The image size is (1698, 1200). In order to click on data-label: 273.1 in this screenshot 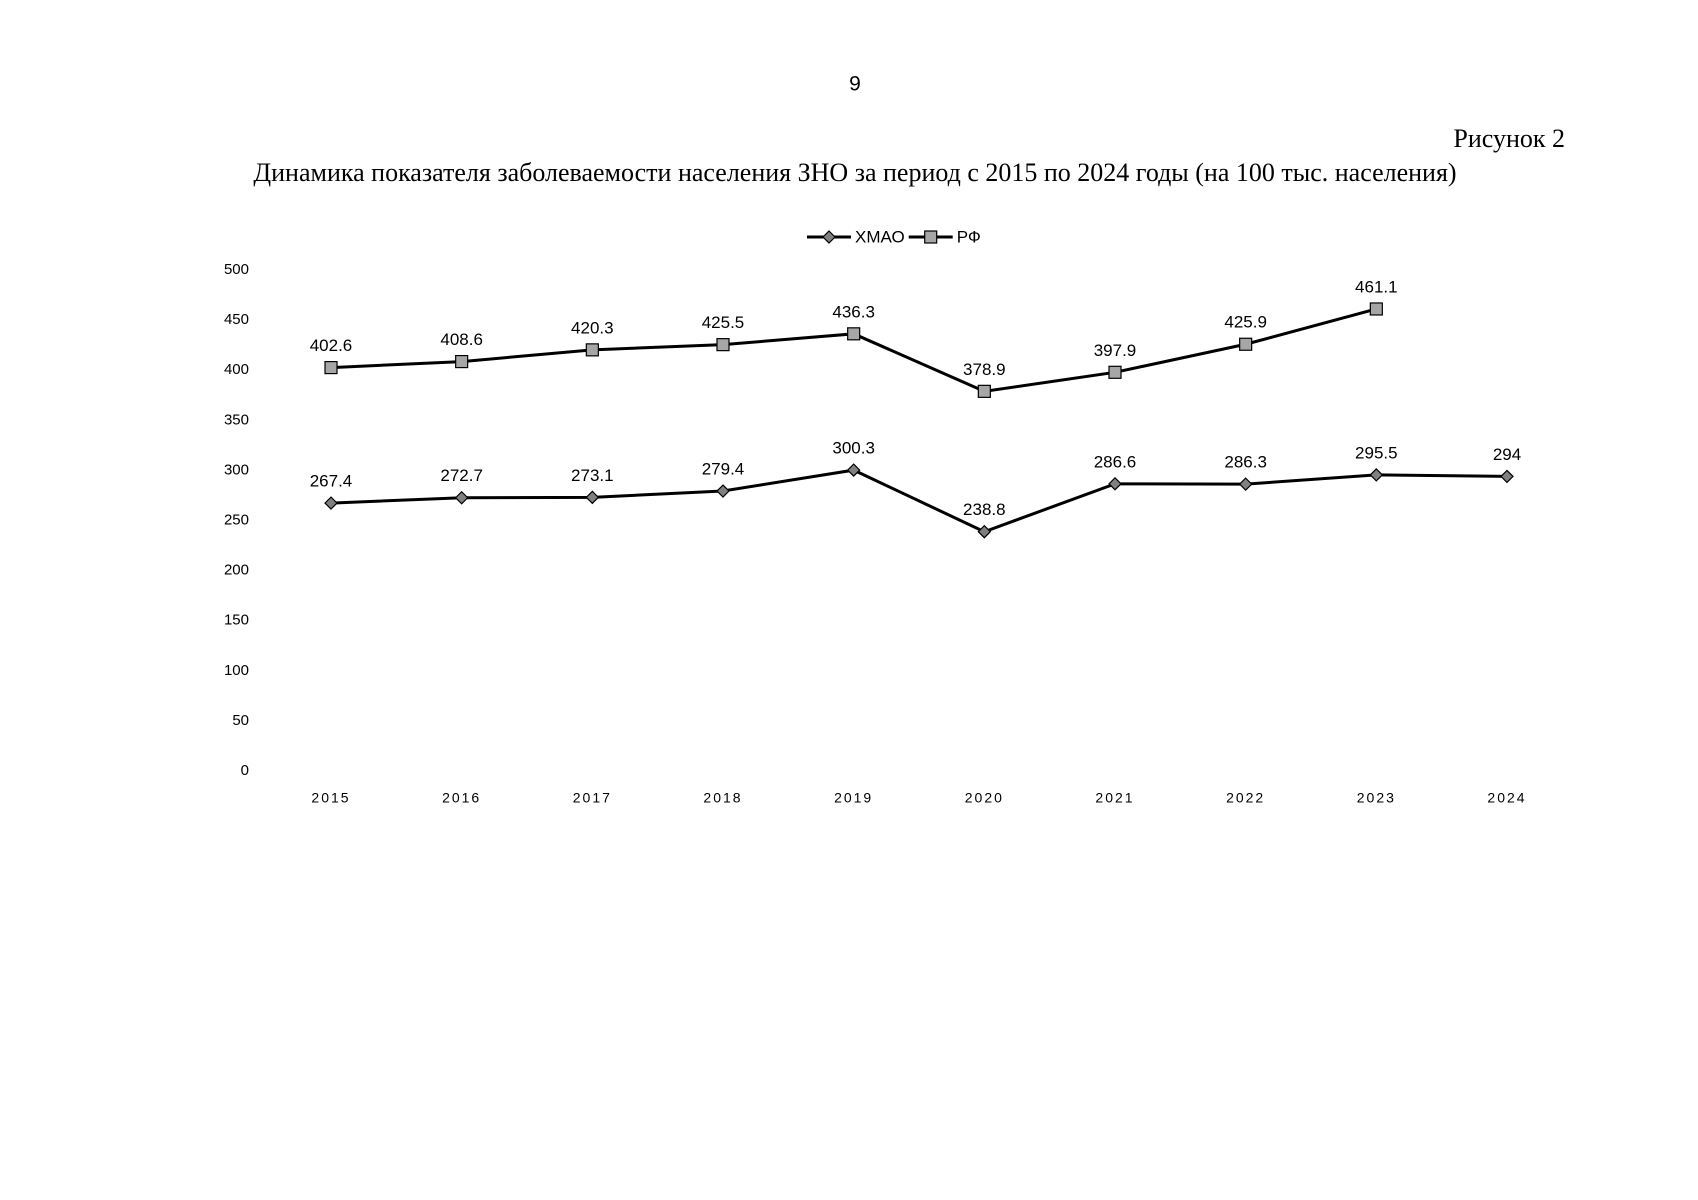, I will do `click(592, 475)`.